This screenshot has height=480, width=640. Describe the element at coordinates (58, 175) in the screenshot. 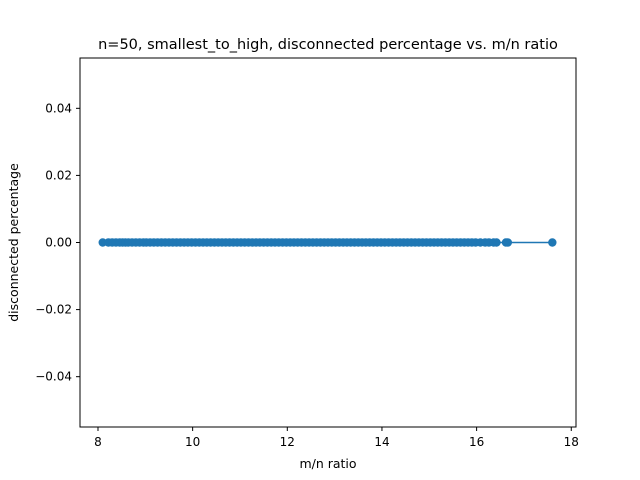

I see `y-tick-label: 0.02` at that location.